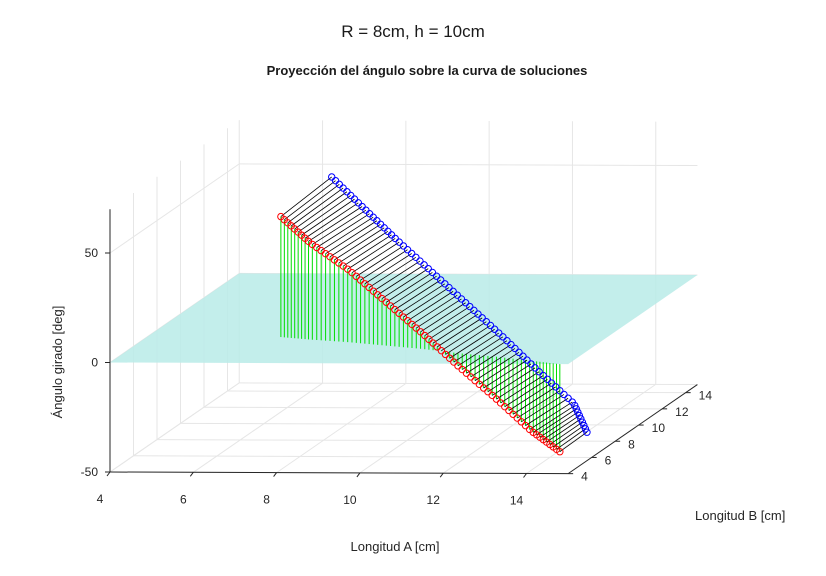 This screenshot has height=576, width=826. Describe the element at coordinates (459, 304) in the screenshot. I see `curve-b-markers` at that location.